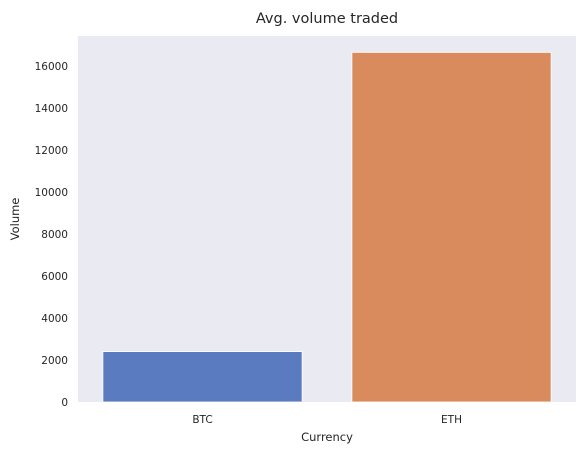  I want to click on x-tick-label-eth: ETH, so click(451, 420).